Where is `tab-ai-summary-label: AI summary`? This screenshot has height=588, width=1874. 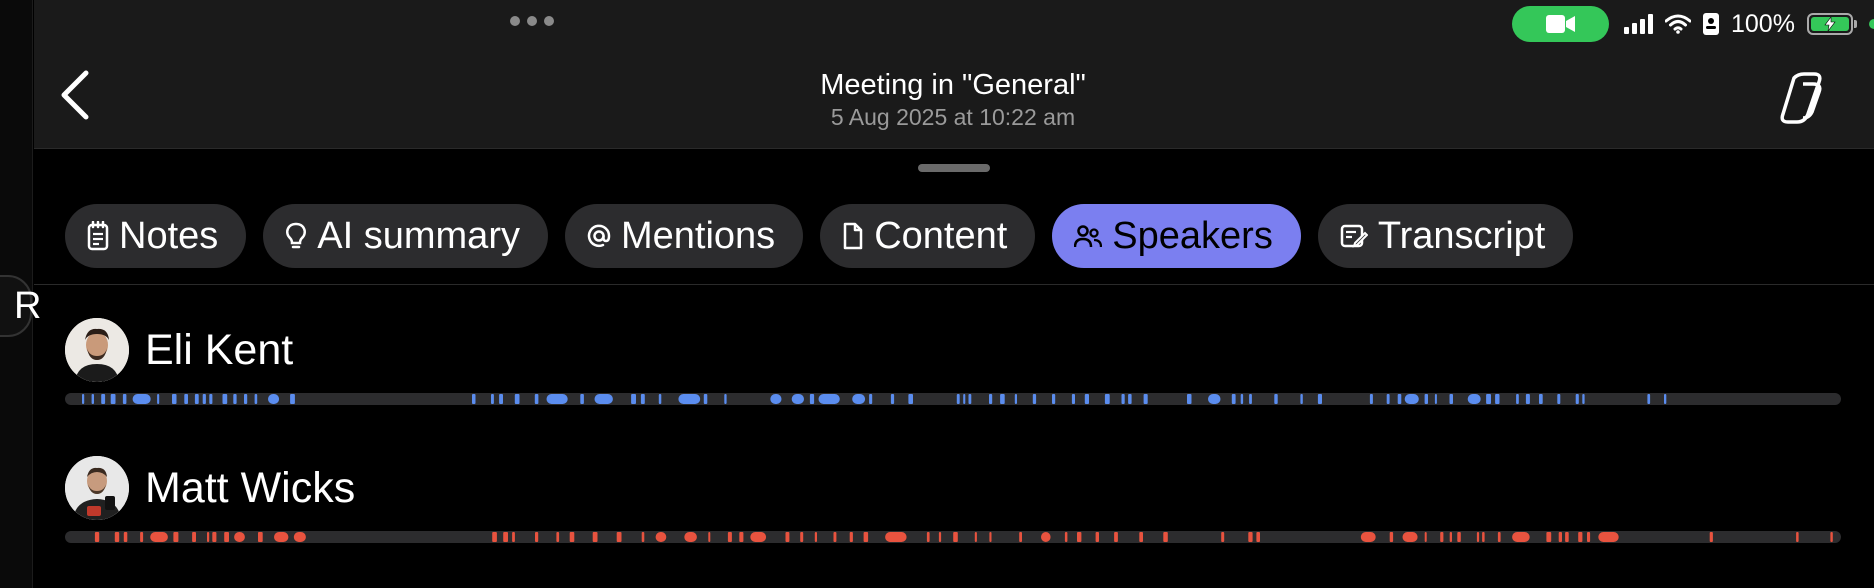
tab-ai-summary-label: AI summary is located at coordinates (418, 235).